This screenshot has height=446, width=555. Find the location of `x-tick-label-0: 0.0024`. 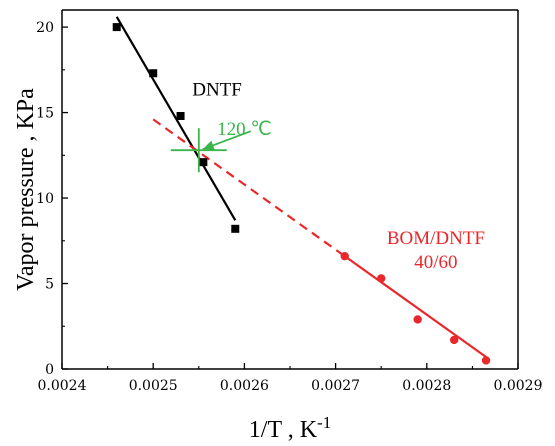

x-tick-label-0: 0.0024 is located at coordinates (62, 386).